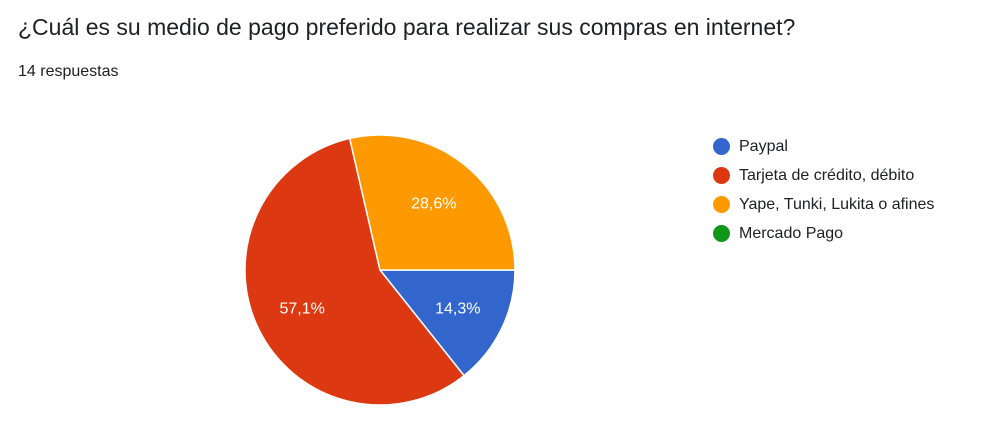  I want to click on legend-label-mercado-pago: Mercado Pago, so click(791, 233).